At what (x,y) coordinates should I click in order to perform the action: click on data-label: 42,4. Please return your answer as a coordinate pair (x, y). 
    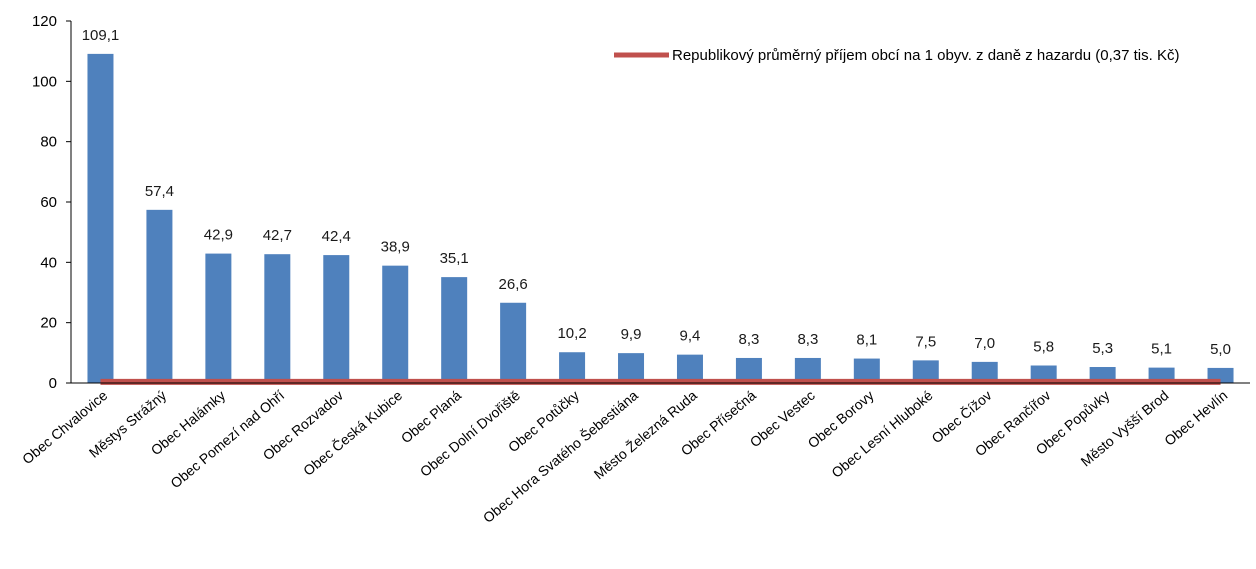
    Looking at the image, I should click on (336, 236).